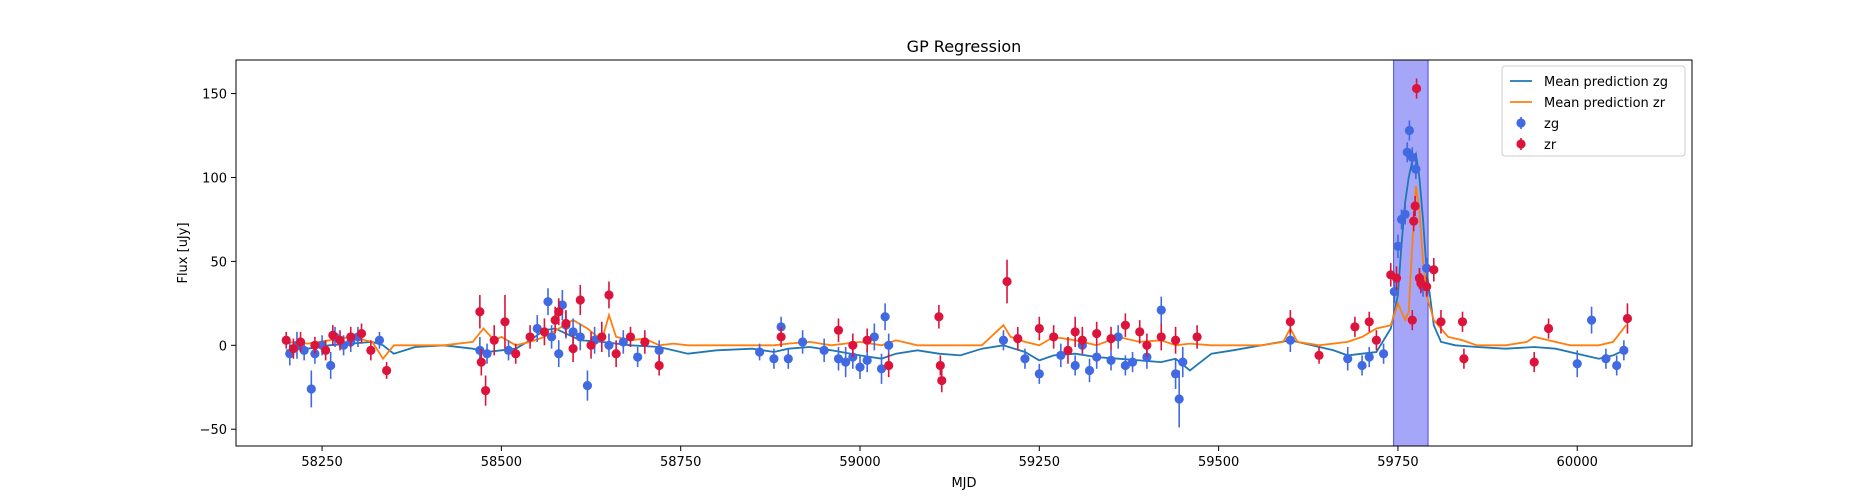 This screenshot has height=500, width=1875. What do you see at coordinates (1397, 462) in the screenshot?
I see `x-tick-label: 59750` at bounding box center [1397, 462].